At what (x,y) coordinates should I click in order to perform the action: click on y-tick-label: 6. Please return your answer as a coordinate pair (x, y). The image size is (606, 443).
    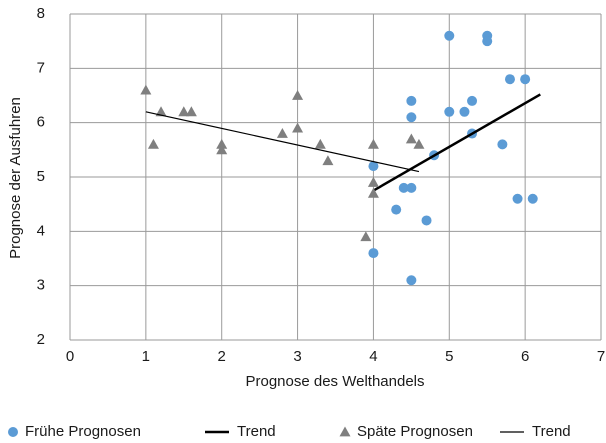
    Looking at the image, I should click on (41, 122).